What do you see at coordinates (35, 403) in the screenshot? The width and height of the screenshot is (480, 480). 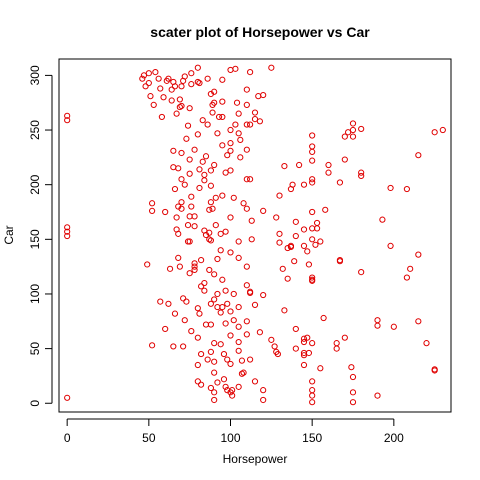 I see `y-tick-label: 0` at bounding box center [35, 403].